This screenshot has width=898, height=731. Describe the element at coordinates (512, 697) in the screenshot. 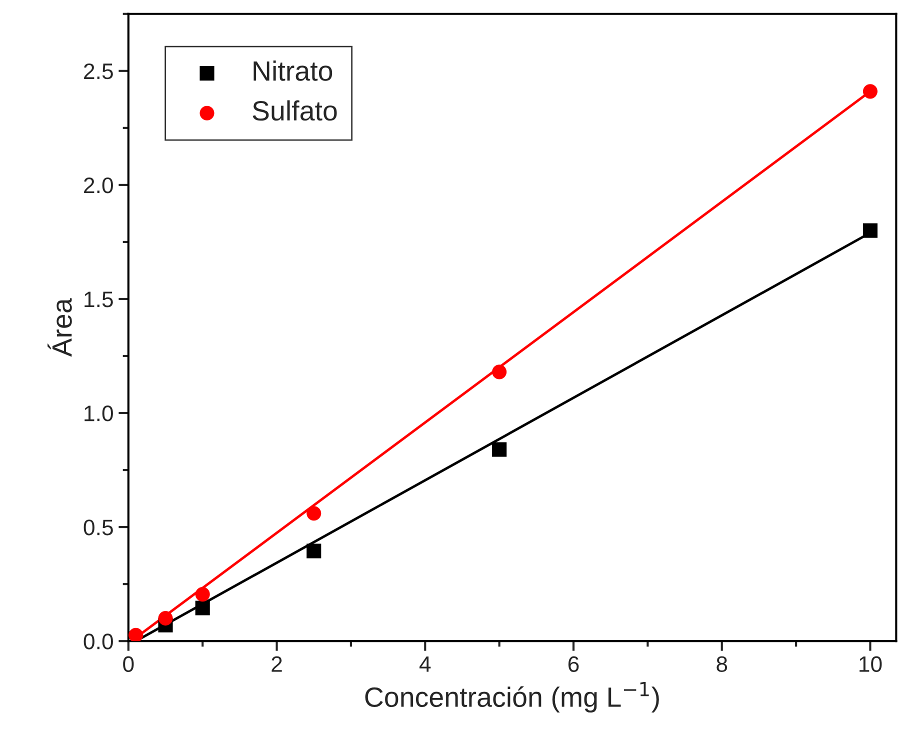

I see `x-axis-title: Concentración (mg L$^{−1}$)` at that location.